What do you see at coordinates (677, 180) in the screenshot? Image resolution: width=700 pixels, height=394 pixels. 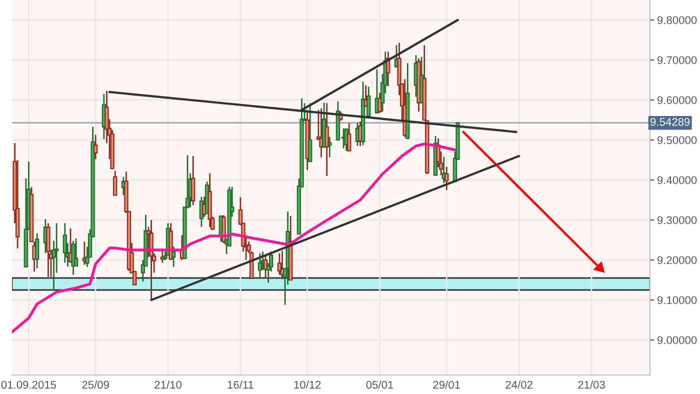 I see `y-tick-label: 9.40000` at bounding box center [677, 180].